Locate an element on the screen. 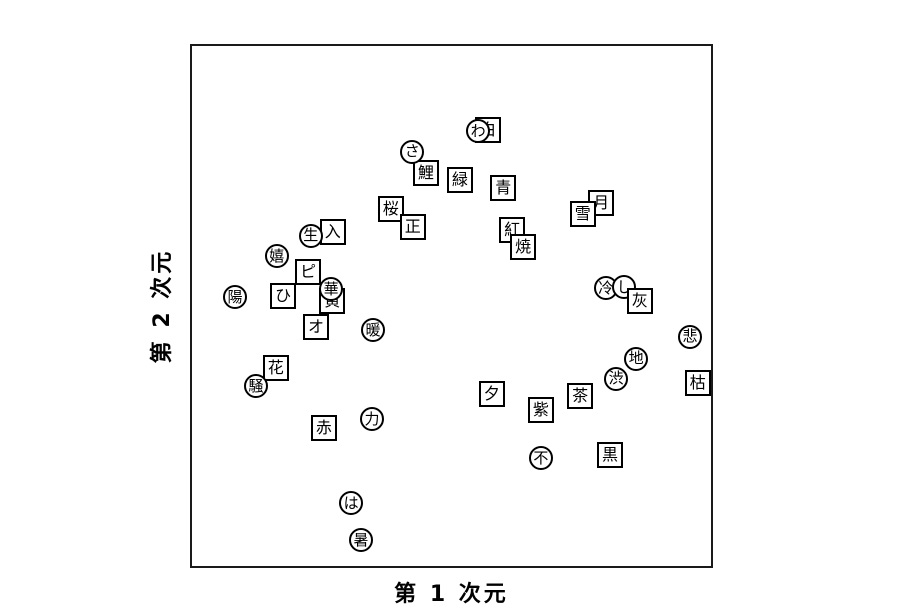 This screenshot has height=613, width=905. data-point-circle: 暖 is located at coordinates (373, 330).